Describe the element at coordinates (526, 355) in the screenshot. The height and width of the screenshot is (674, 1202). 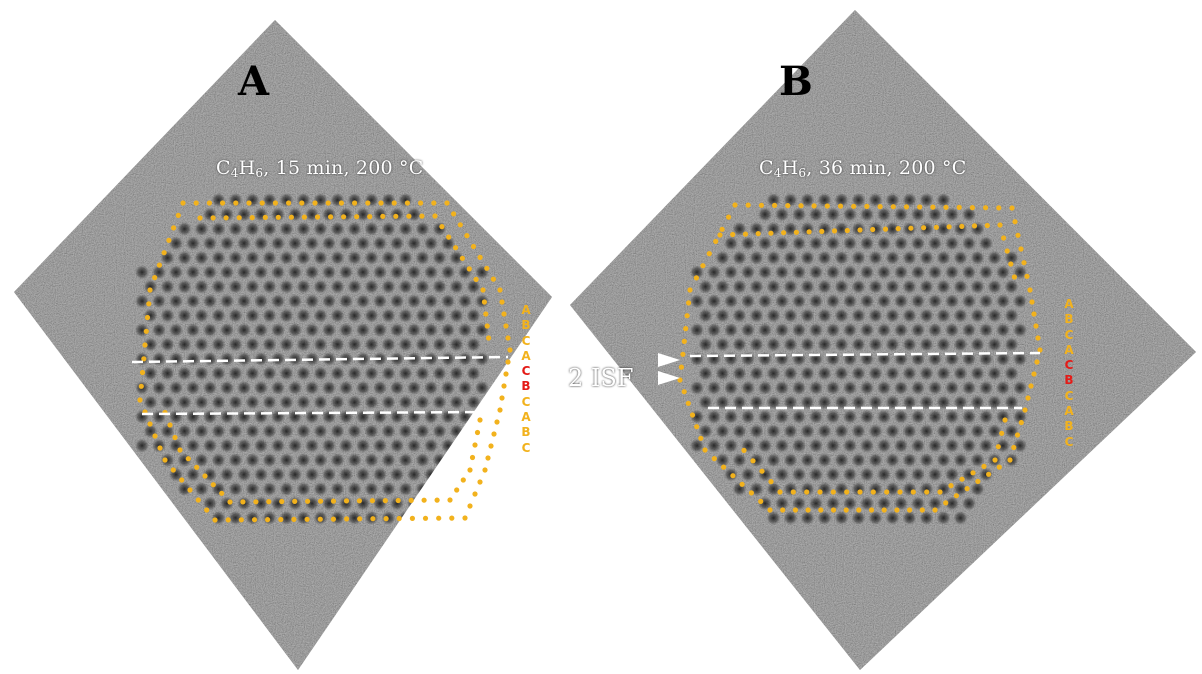
I see `stacking-letter: A` at that location.